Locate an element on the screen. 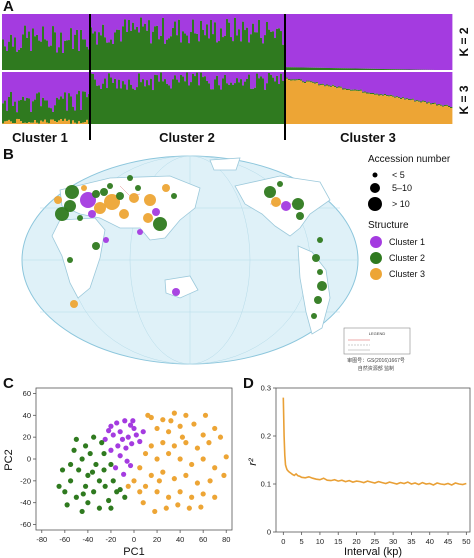 This screenshot has height=558, width=474. legend-size-large: > 10 is located at coordinates (401, 204).